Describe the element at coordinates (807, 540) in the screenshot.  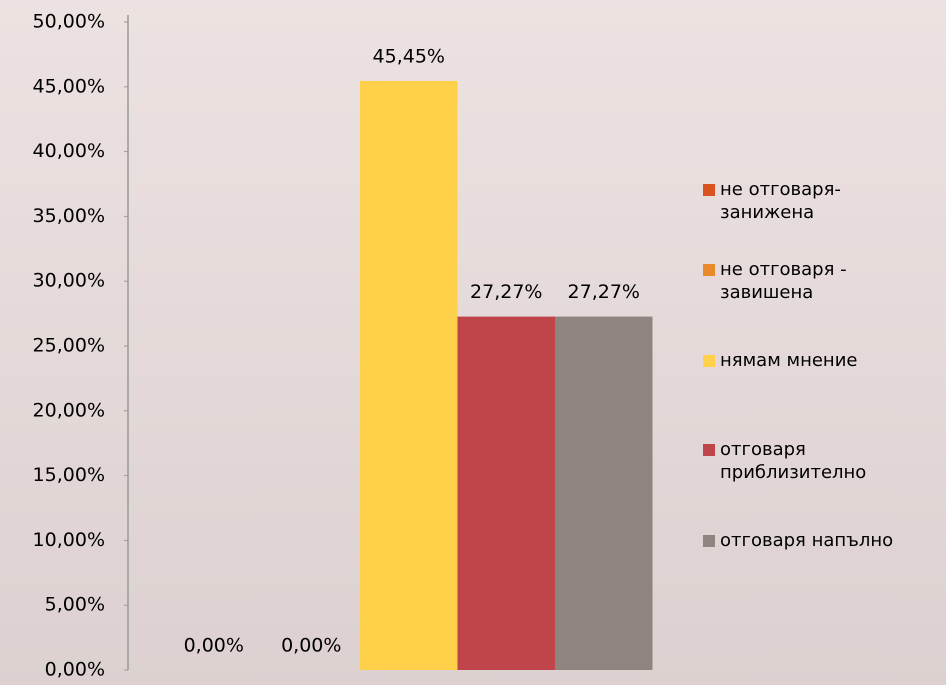
I see `legend-label: отговаря напълно` at that location.